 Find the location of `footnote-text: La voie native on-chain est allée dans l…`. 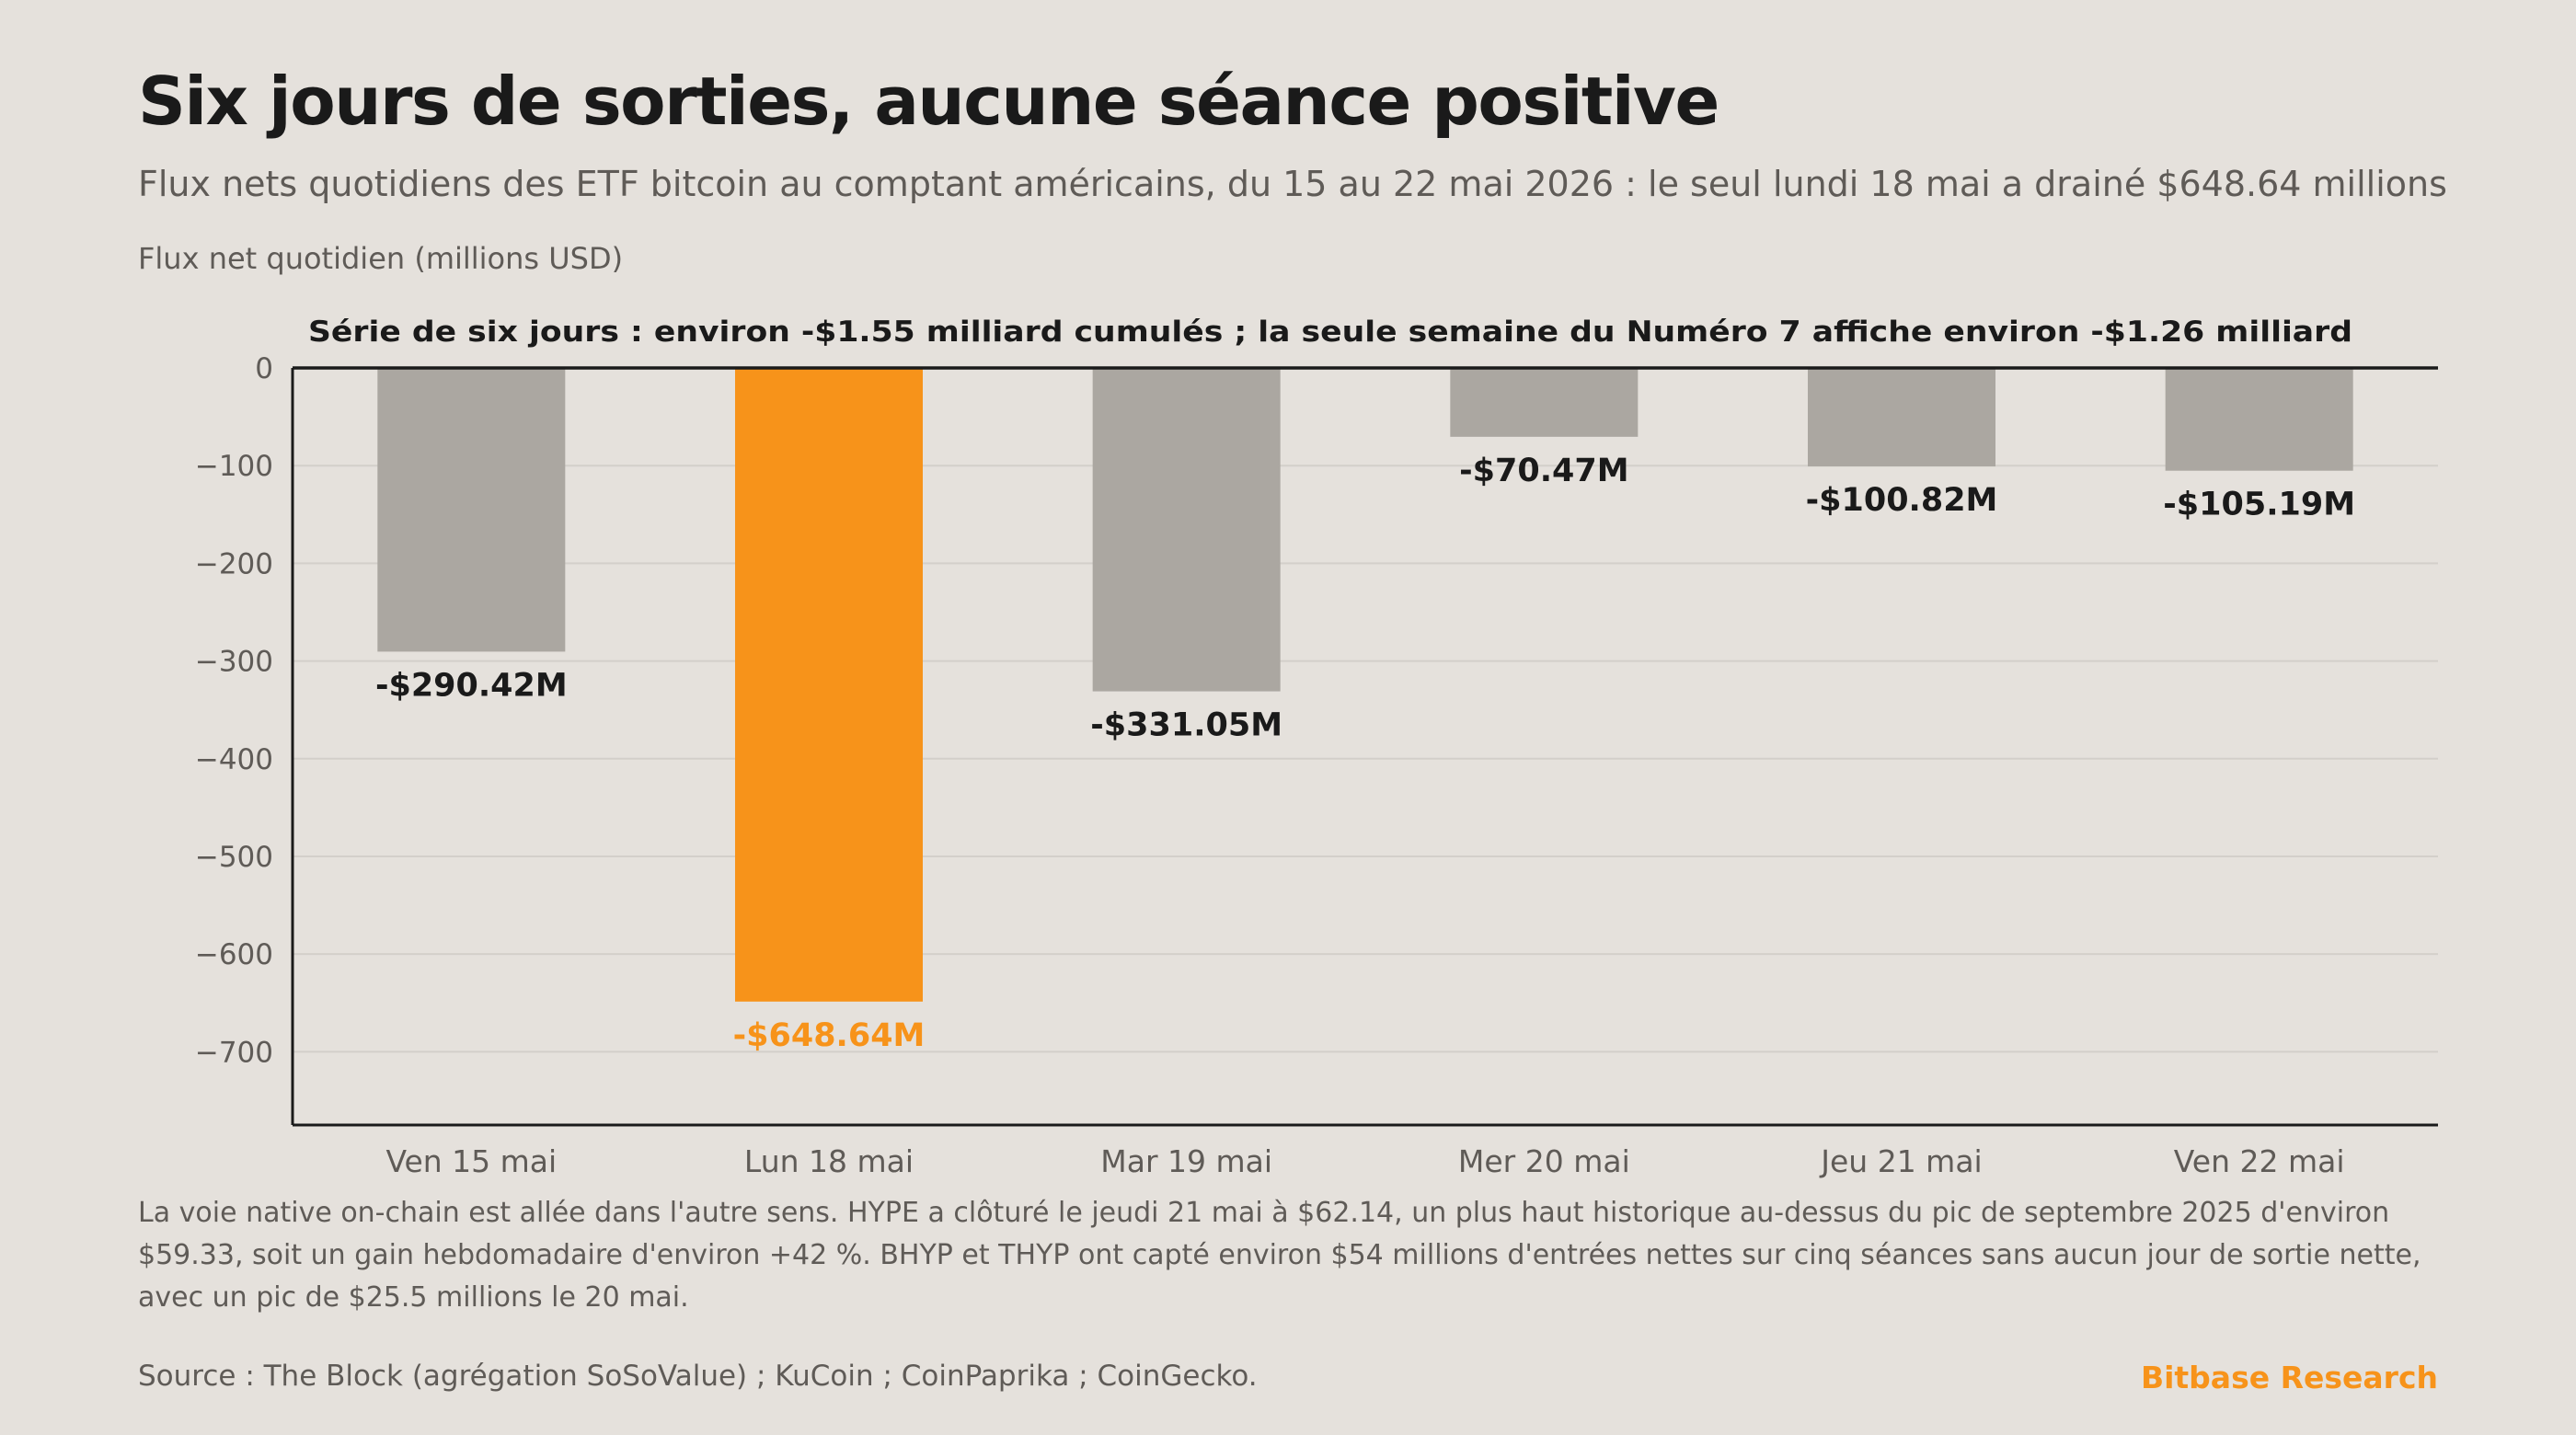

footnote-text: La voie native on-chain est allée dans l… is located at coordinates (1279, 1255).